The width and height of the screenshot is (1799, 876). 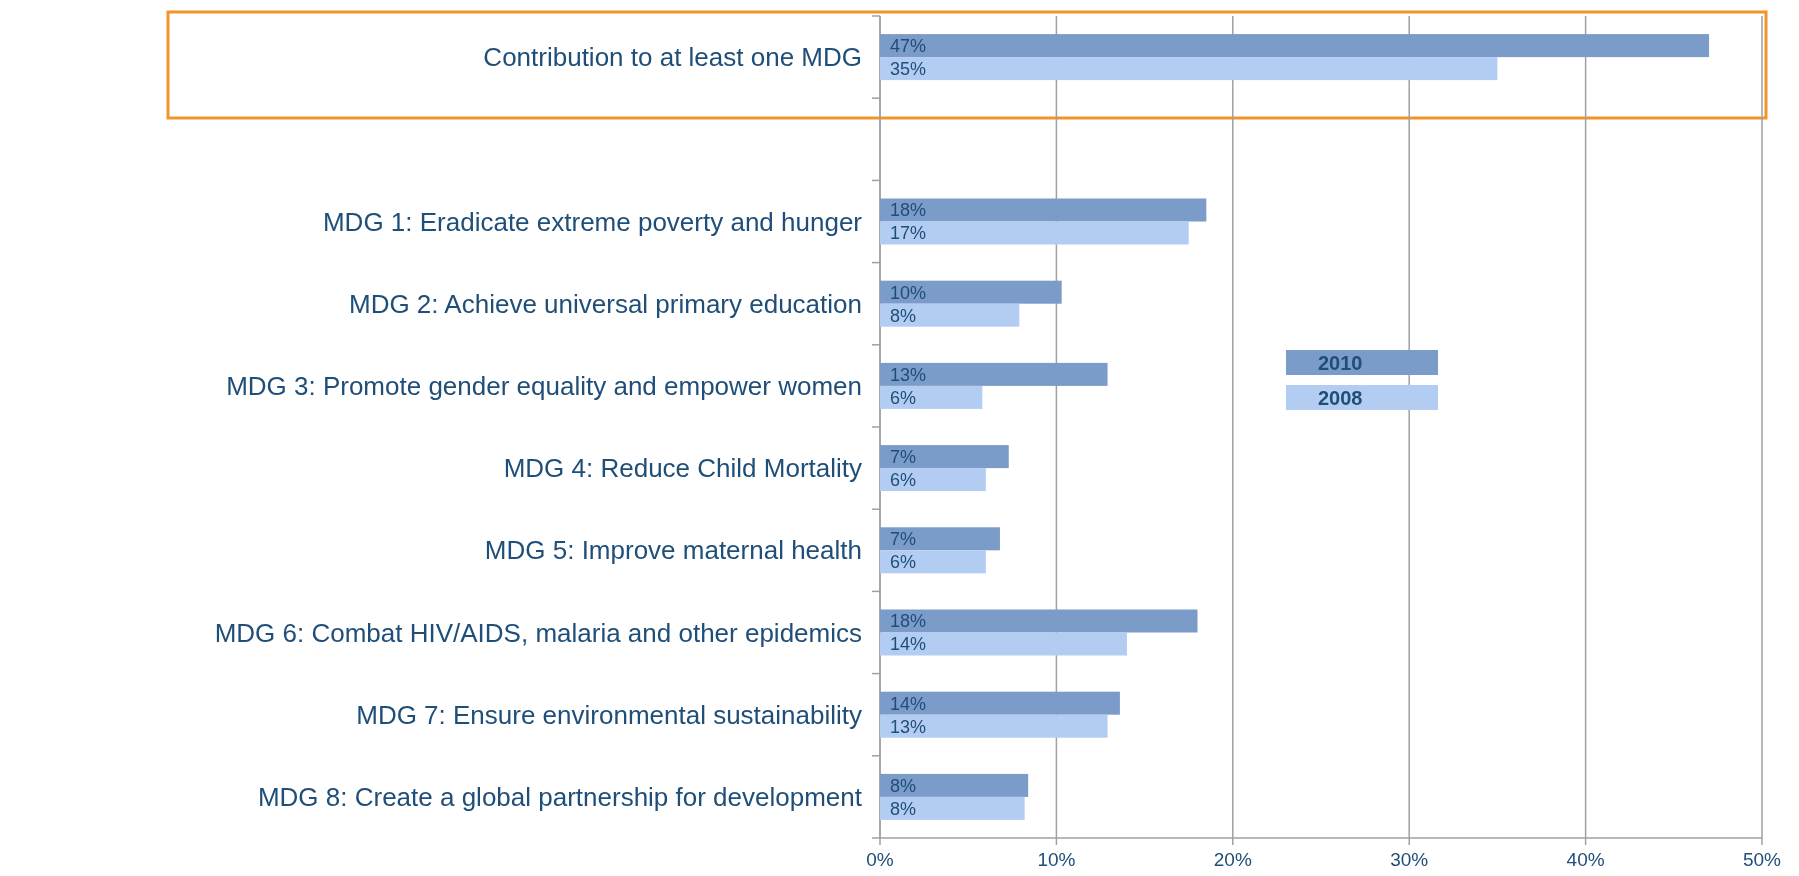 What do you see at coordinates (592, 221) in the screenshot?
I see `y-tick-label: MDG 1: Eradicate extreme poverty and hunger` at bounding box center [592, 221].